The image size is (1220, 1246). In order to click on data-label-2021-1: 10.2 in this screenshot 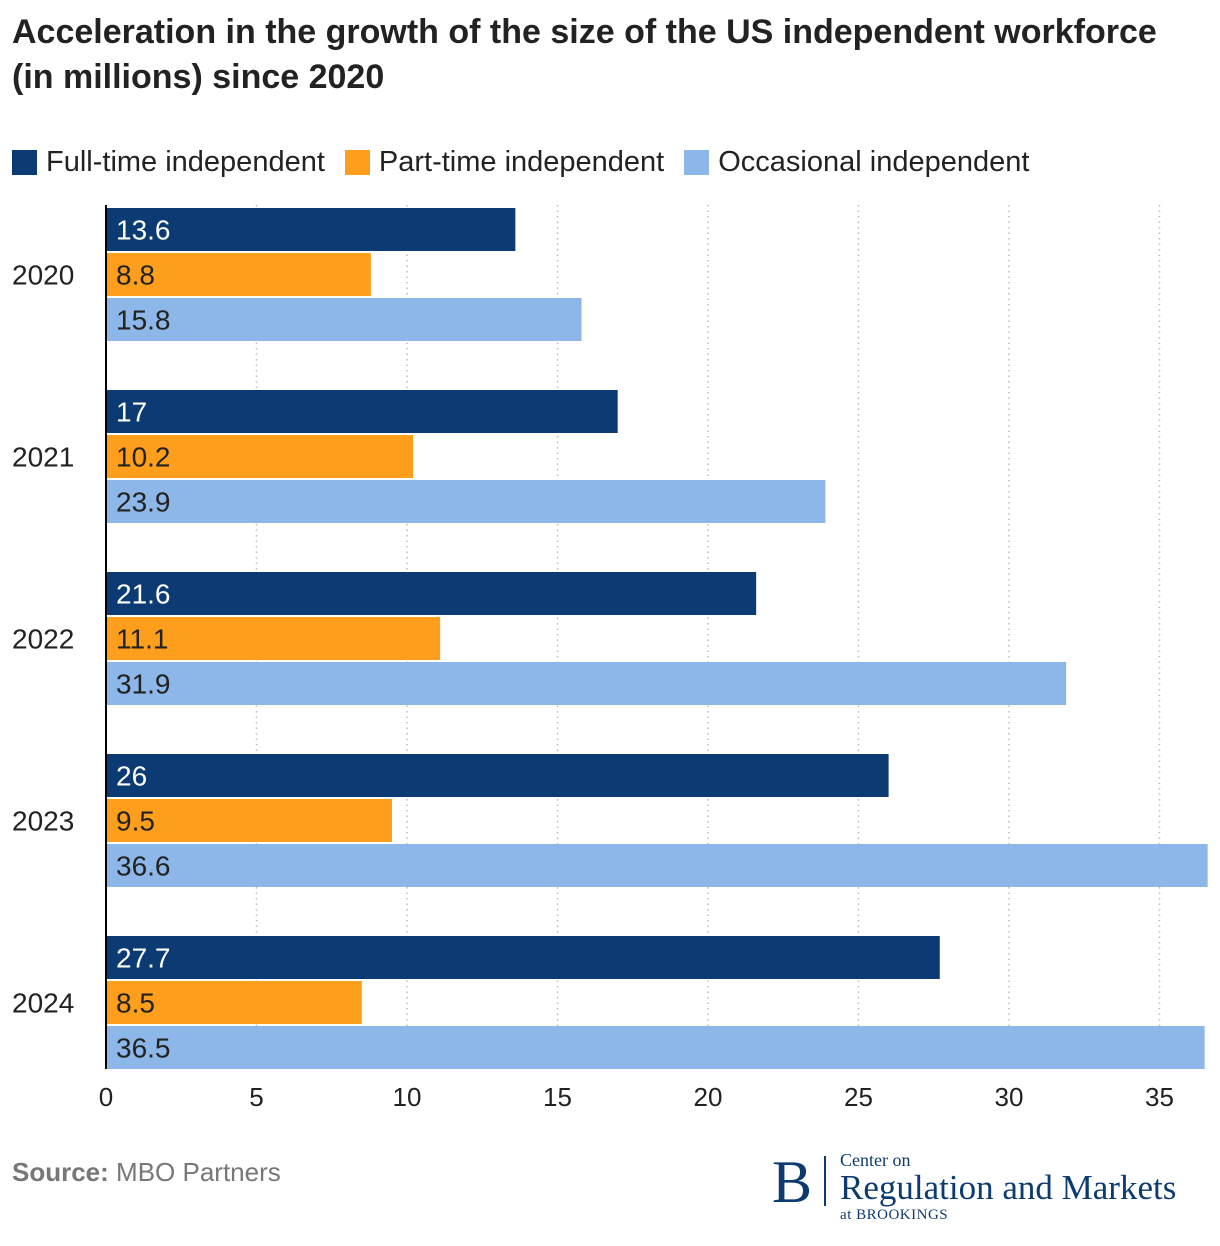, I will do `click(143, 457)`.